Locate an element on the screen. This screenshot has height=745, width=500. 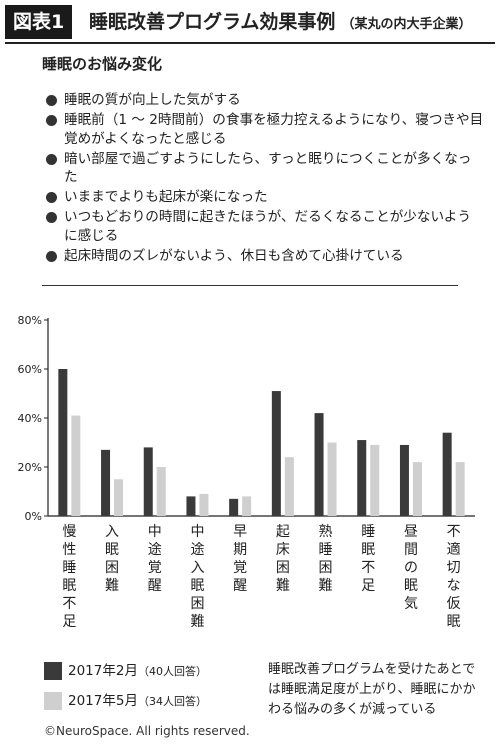
x-category-label: 中途入眠困難 is located at coordinates (197, 577).